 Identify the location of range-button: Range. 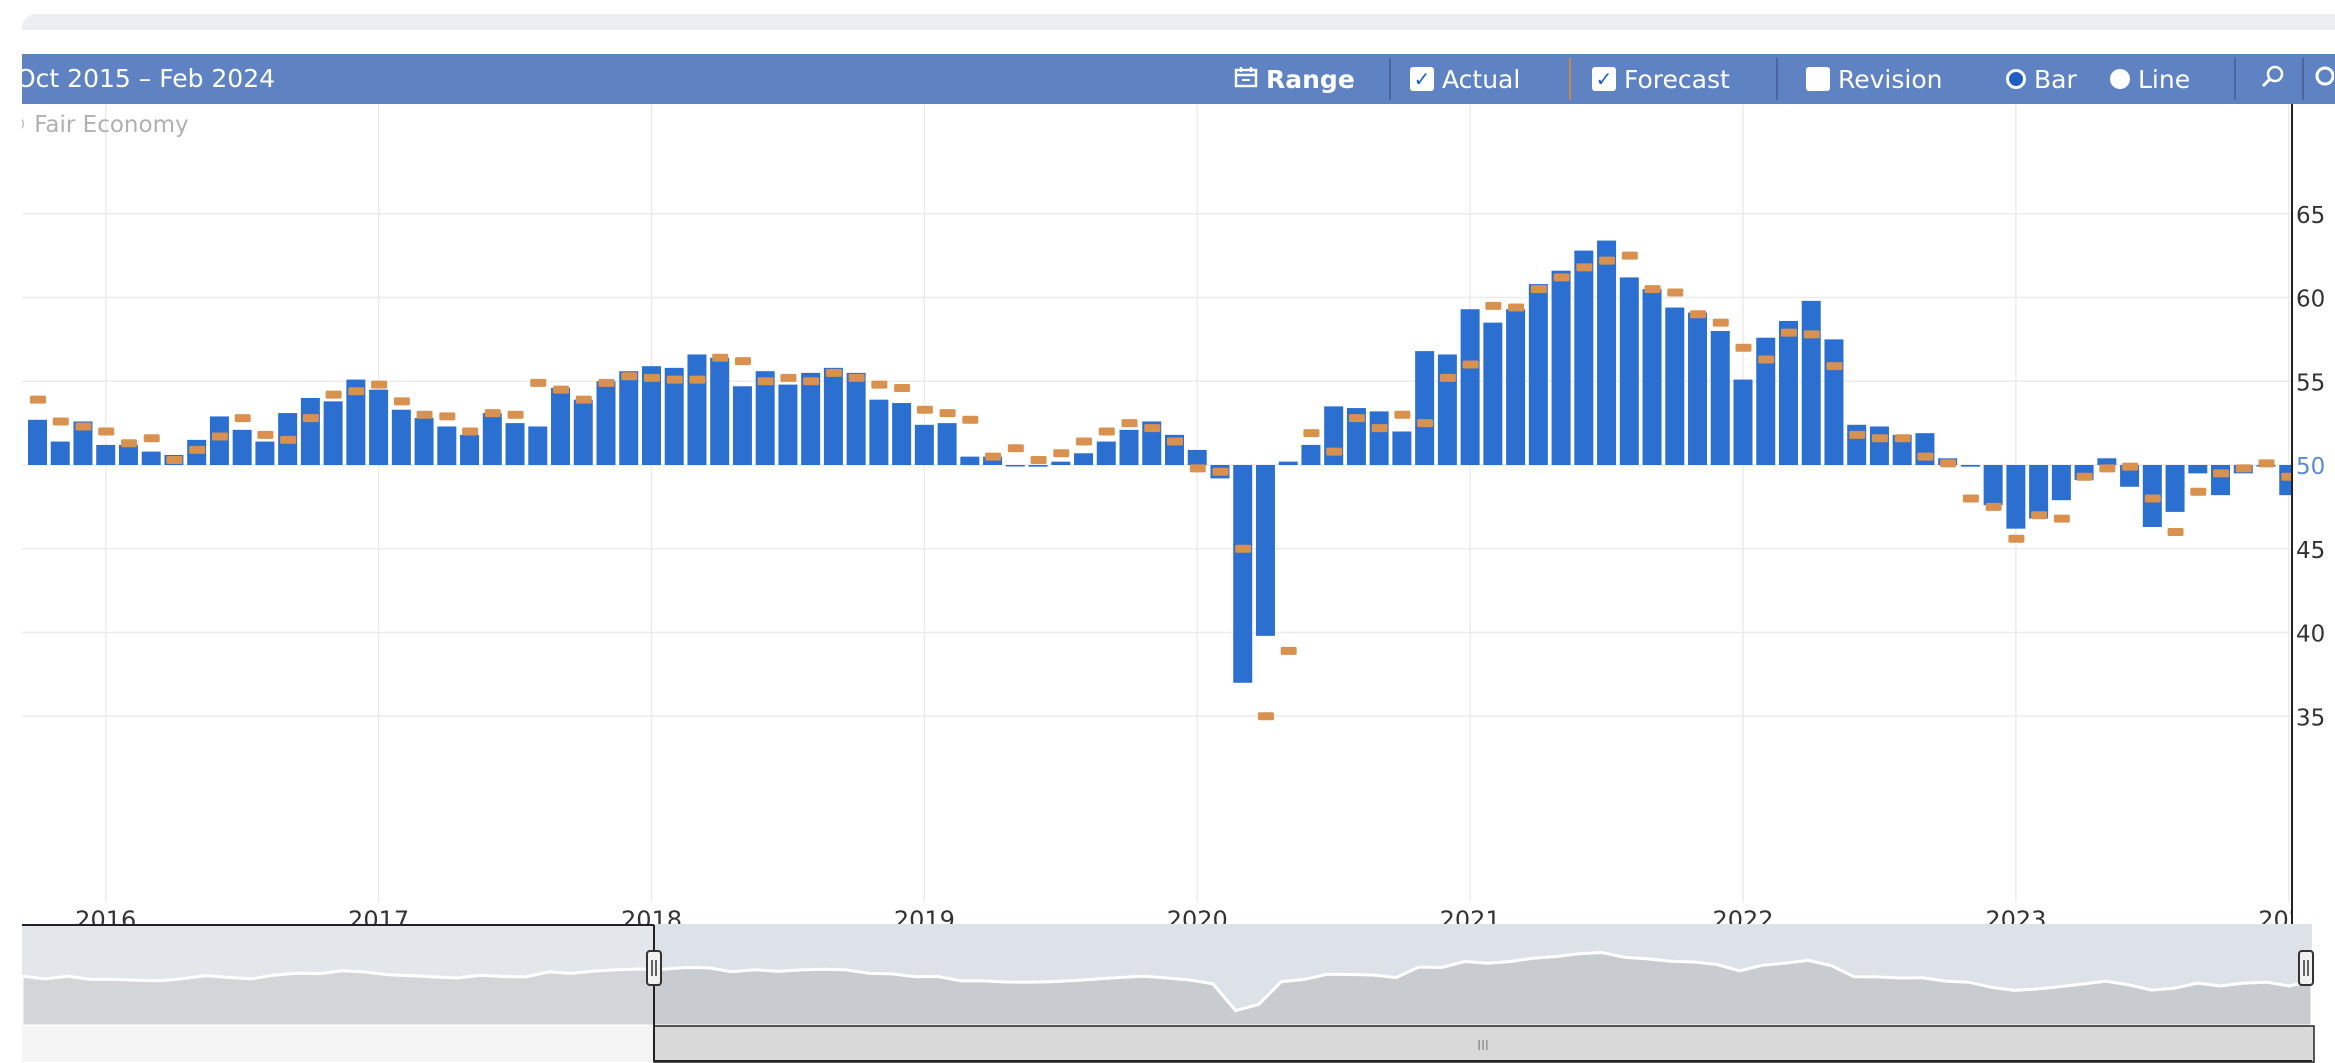
(1294, 79).